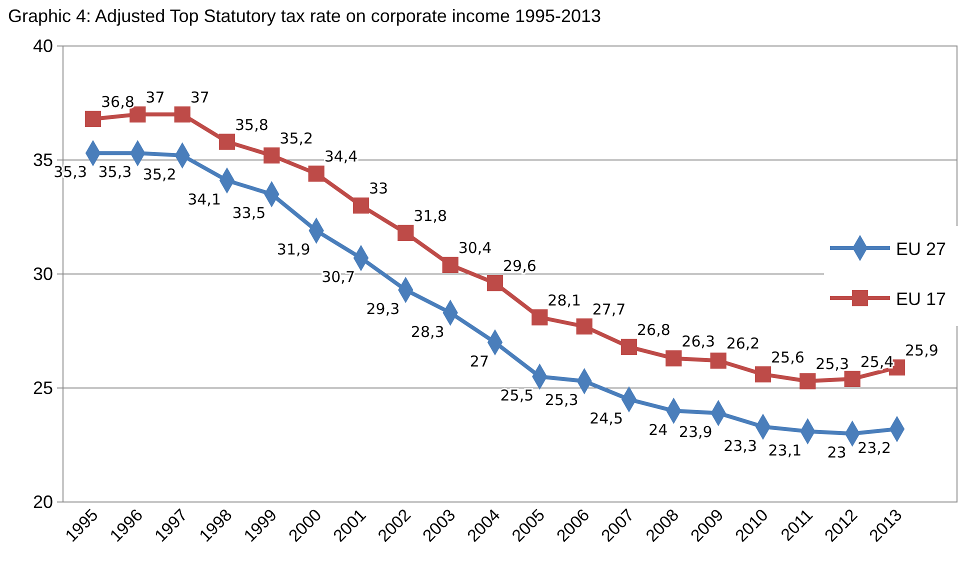 Image resolution: width=973 pixels, height=580 pixels. Describe the element at coordinates (431, 215) in the screenshot. I see `data-label: 31,8` at that location.